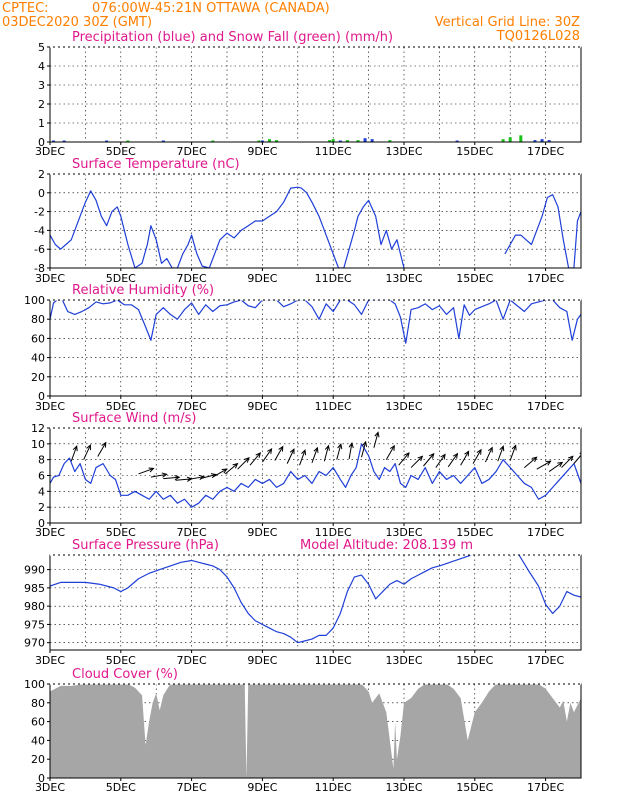 The height and width of the screenshot is (800, 618). I want to click on temp-xtick-label: 7DEC, so click(192, 278).